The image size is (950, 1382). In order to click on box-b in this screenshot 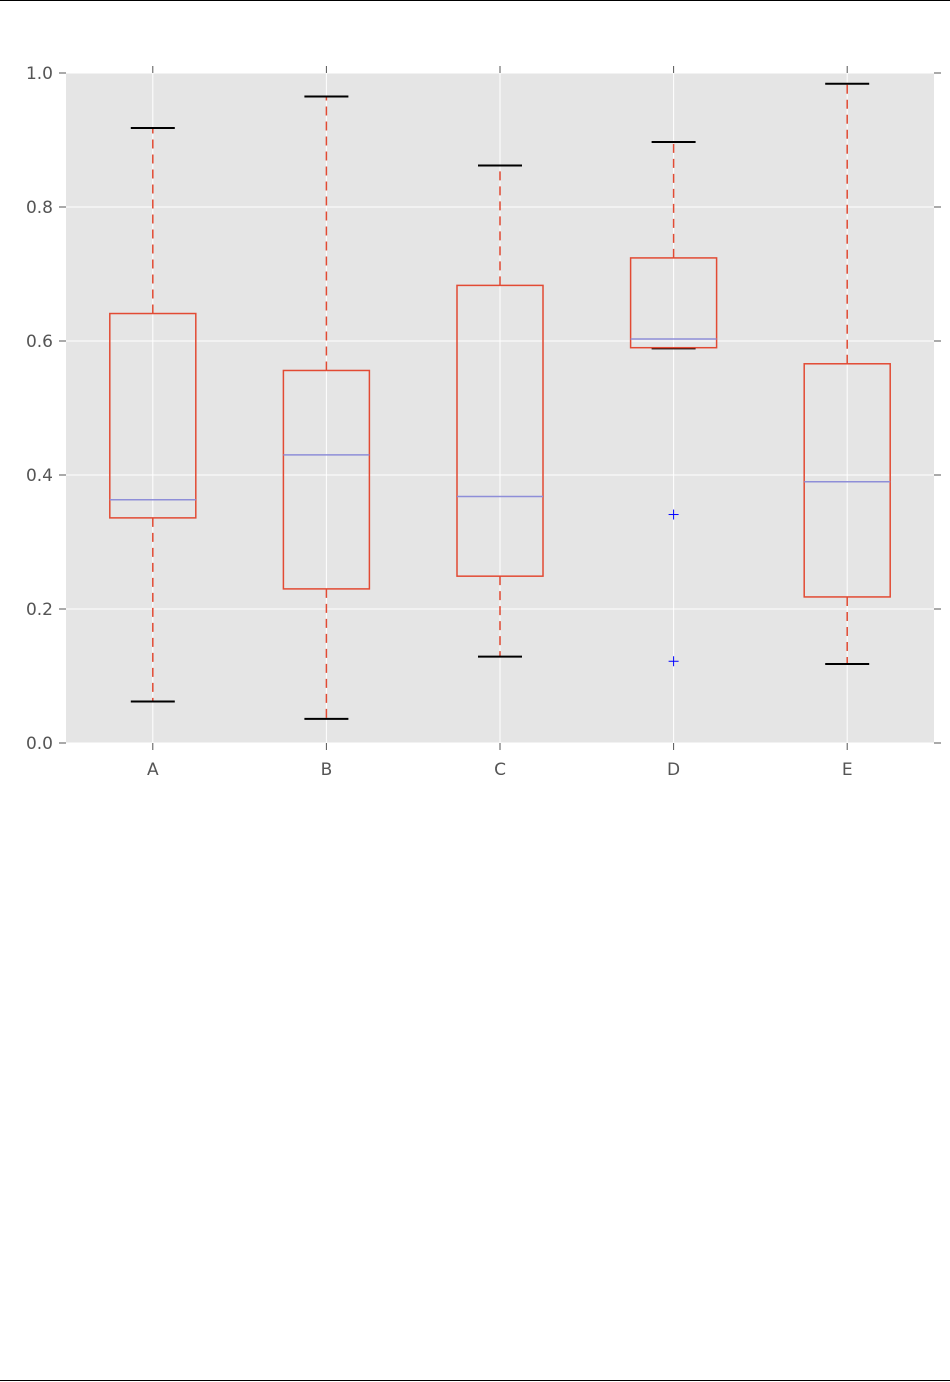, I will do `click(326, 407)`.